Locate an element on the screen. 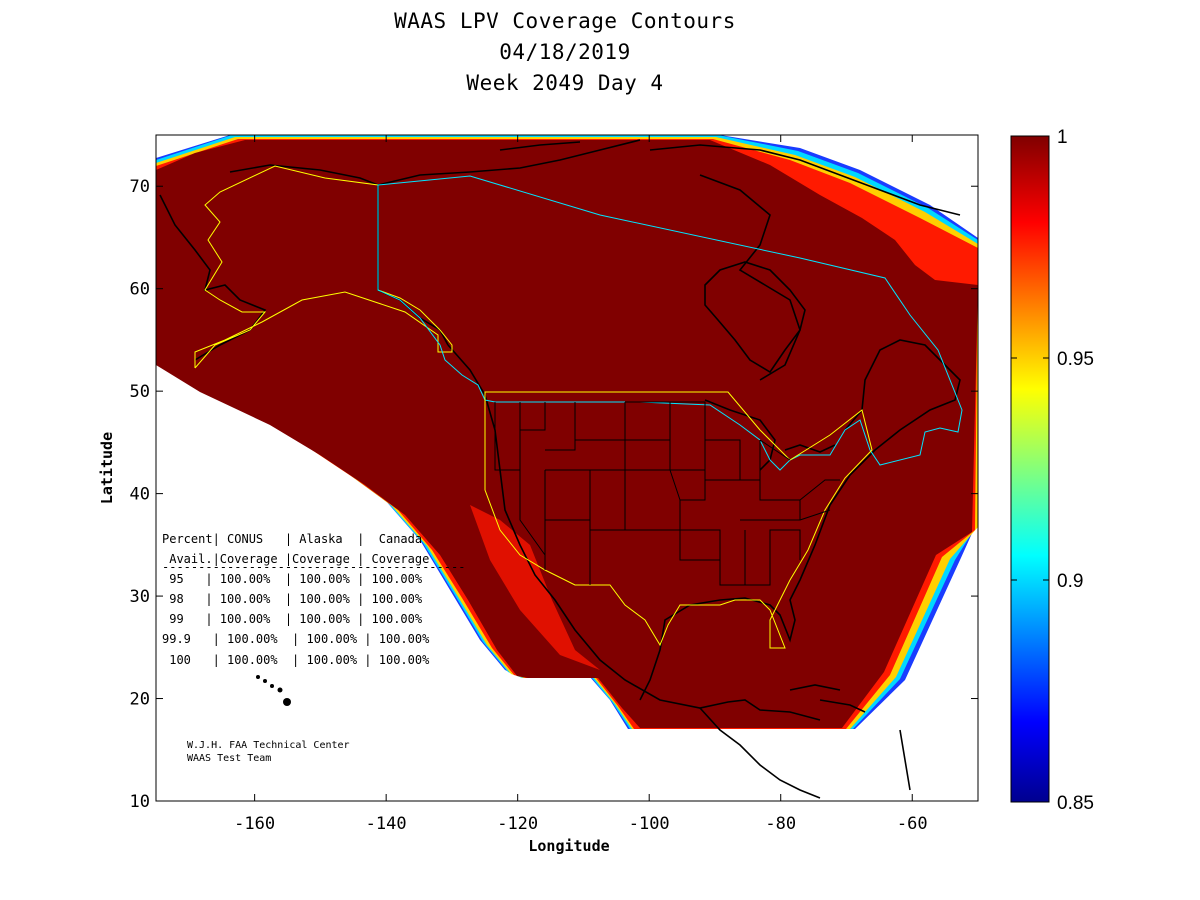 This screenshot has width=1200, height=900. y-tick-label: 60 is located at coordinates (140, 290).